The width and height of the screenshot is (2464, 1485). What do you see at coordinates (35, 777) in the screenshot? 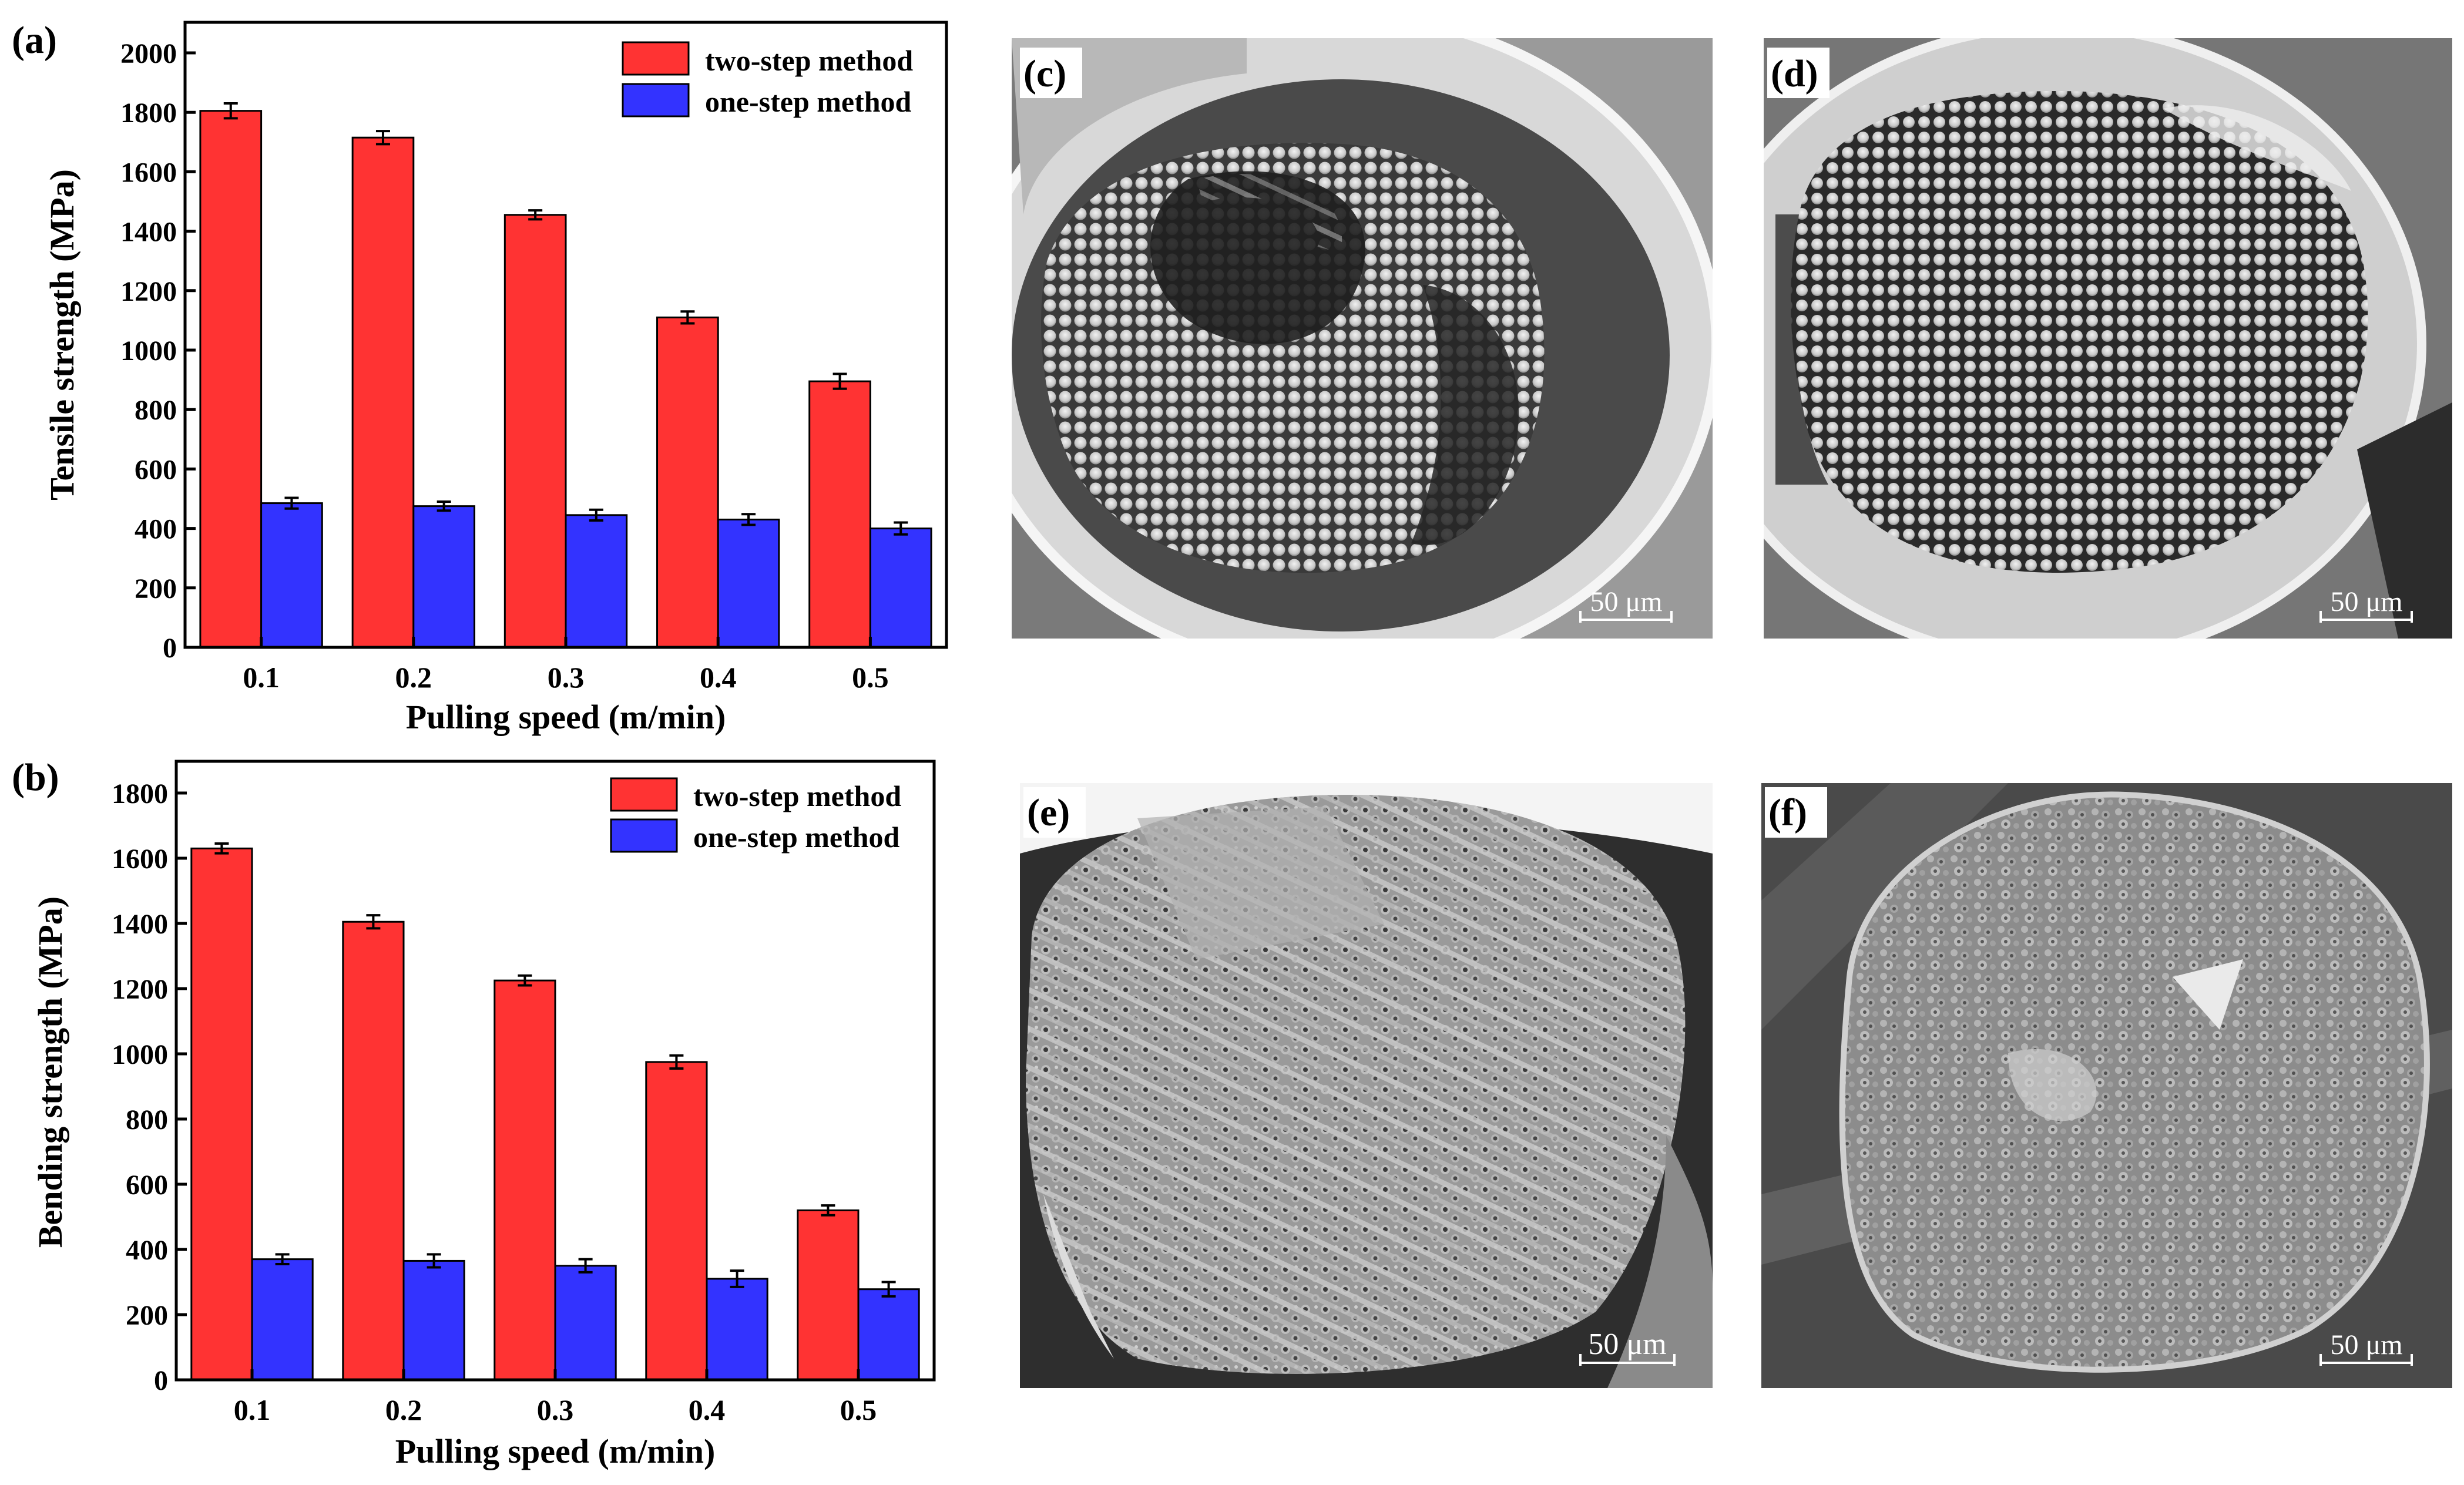
I see `panel-label-b: (b)` at bounding box center [35, 777].